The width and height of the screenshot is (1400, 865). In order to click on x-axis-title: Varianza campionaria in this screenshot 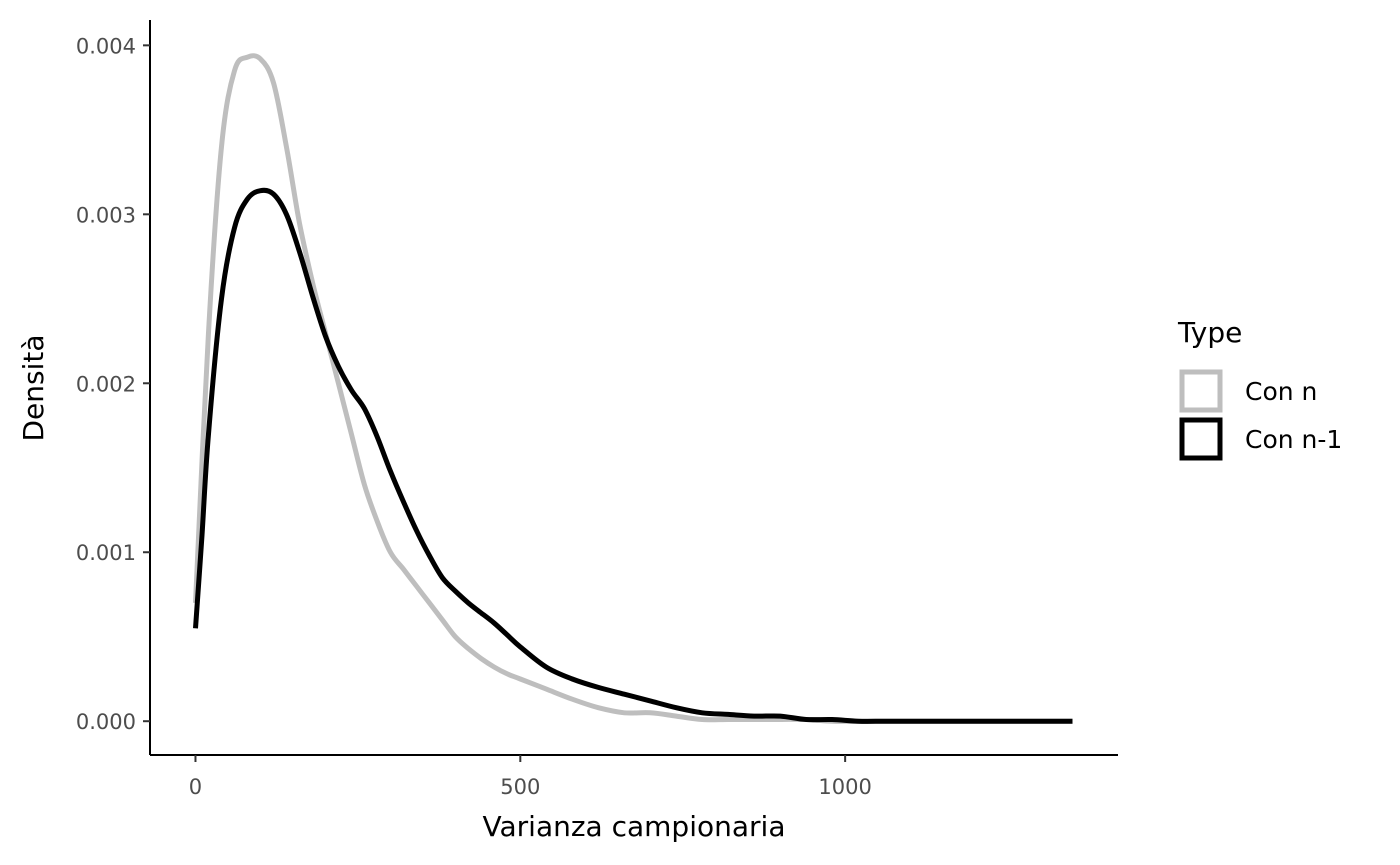, I will do `click(634, 826)`.